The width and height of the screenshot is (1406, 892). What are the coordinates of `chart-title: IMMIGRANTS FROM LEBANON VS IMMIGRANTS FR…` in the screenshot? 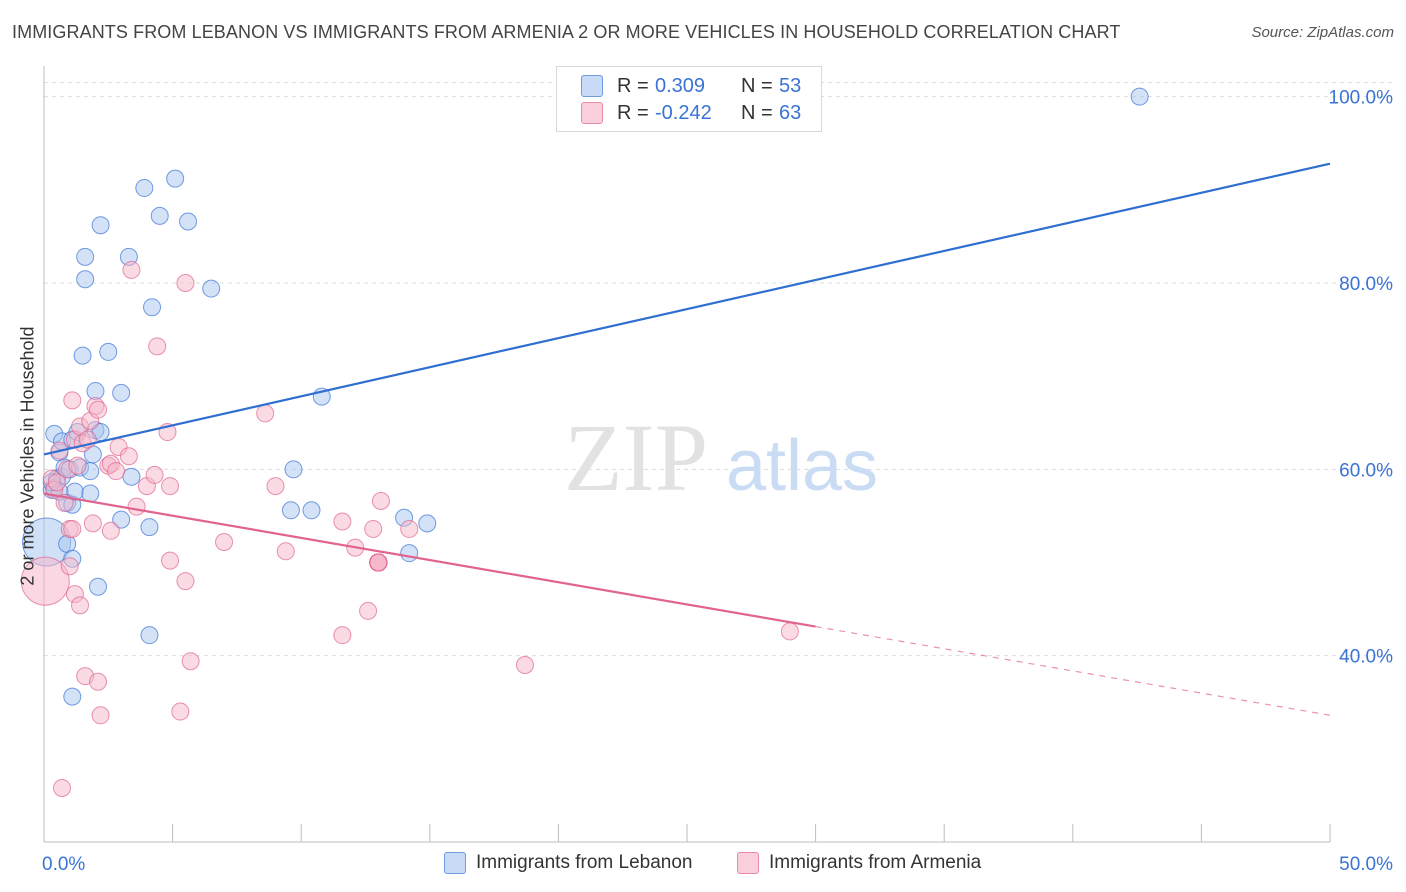 It's located at (566, 32).